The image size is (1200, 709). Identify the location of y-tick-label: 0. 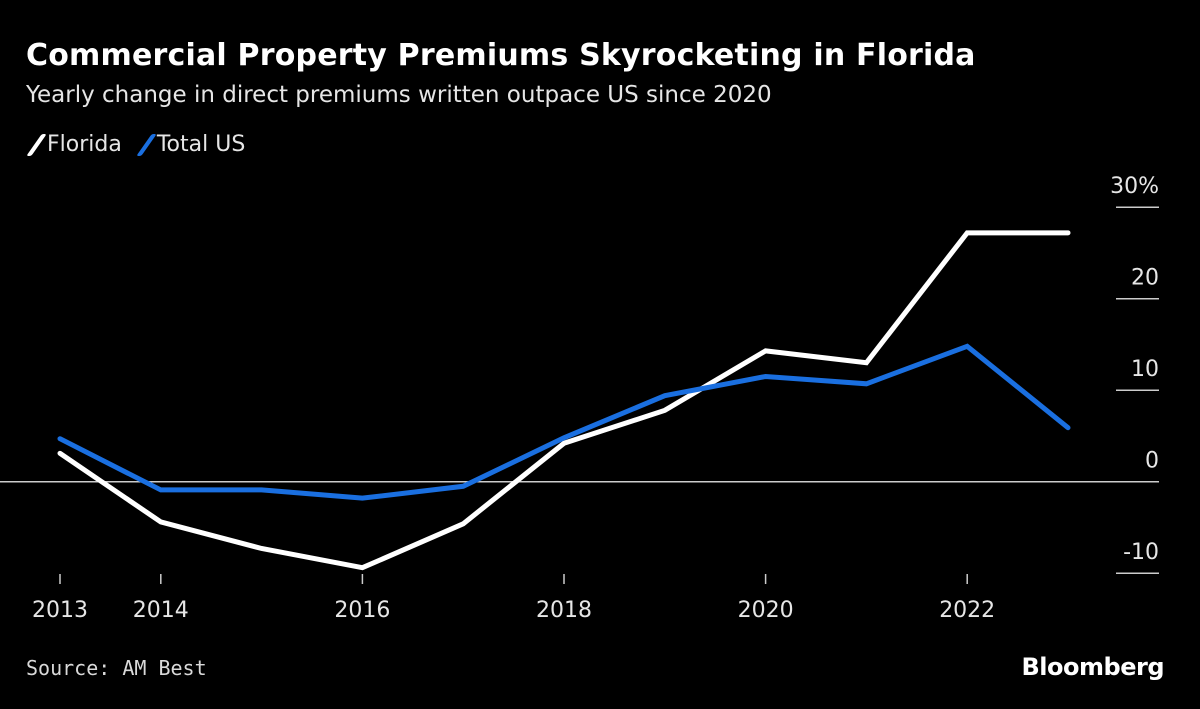
(1152, 461).